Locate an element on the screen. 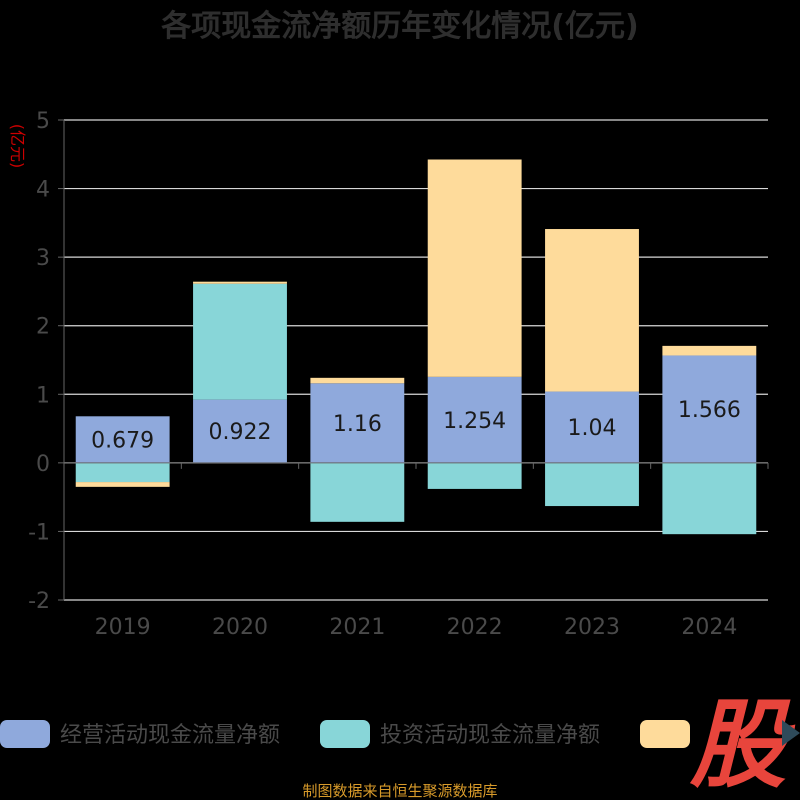 This screenshot has height=800, width=800. bar-value-label: 1.16 is located at coordinates (357, 424).